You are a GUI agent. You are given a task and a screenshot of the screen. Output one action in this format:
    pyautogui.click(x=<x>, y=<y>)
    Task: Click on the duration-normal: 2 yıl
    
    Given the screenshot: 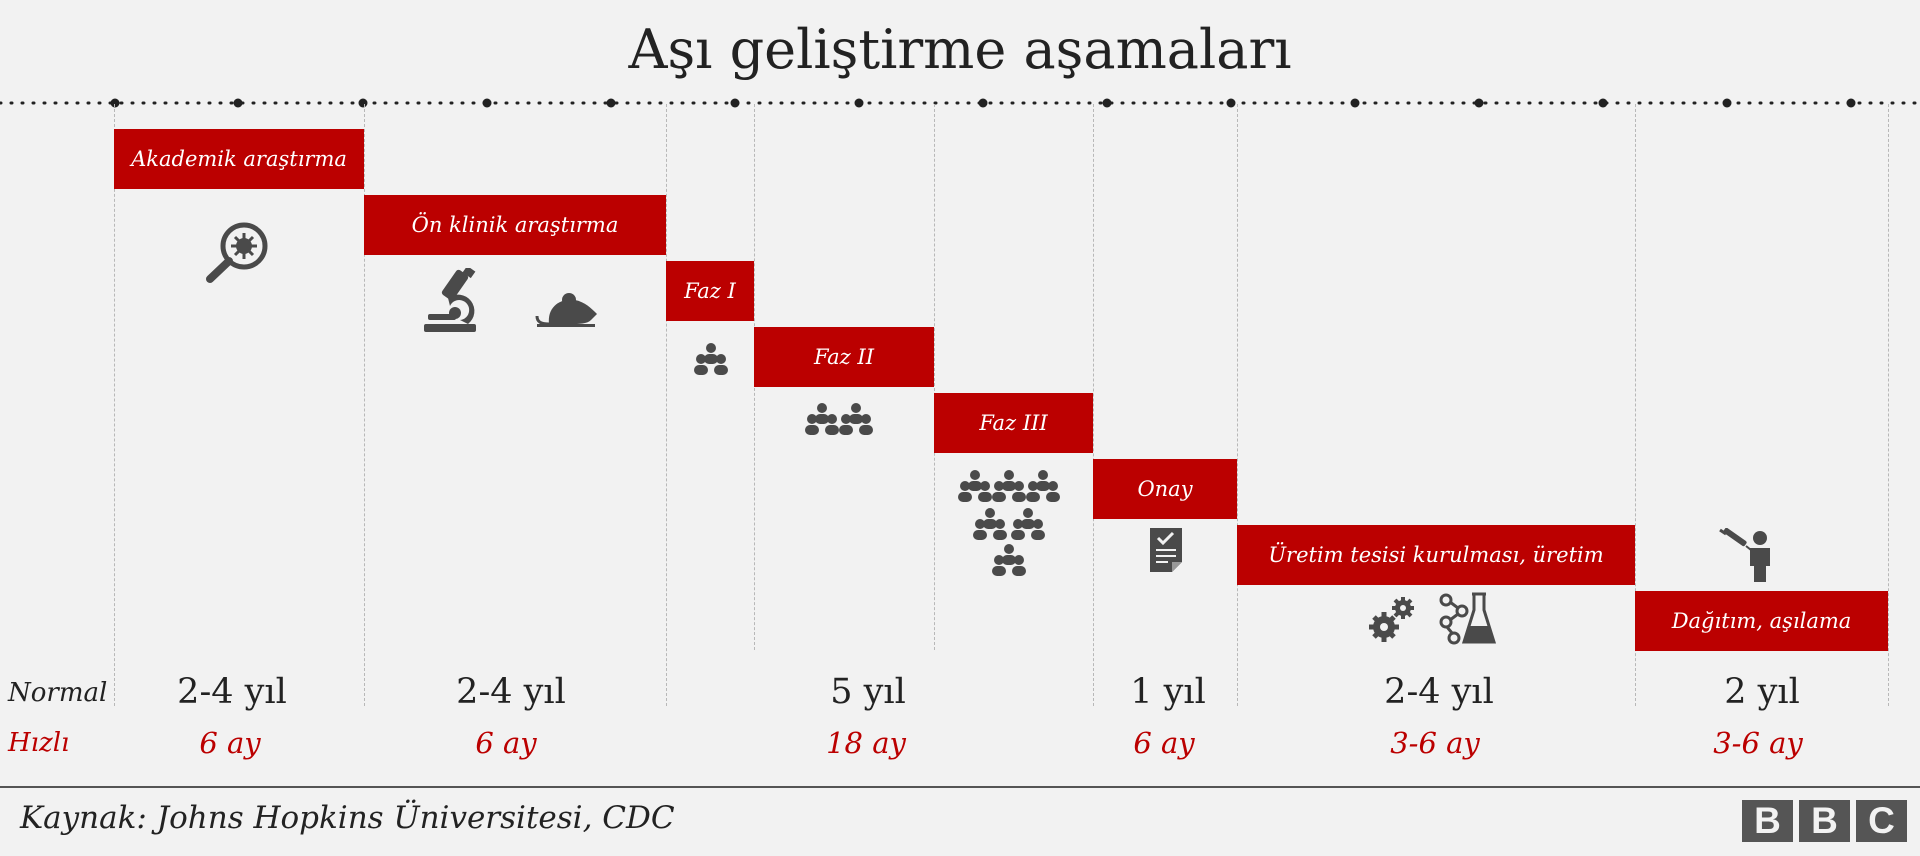 What is the action you would take?
    pyautogui.click(x=1762, y=692)
    